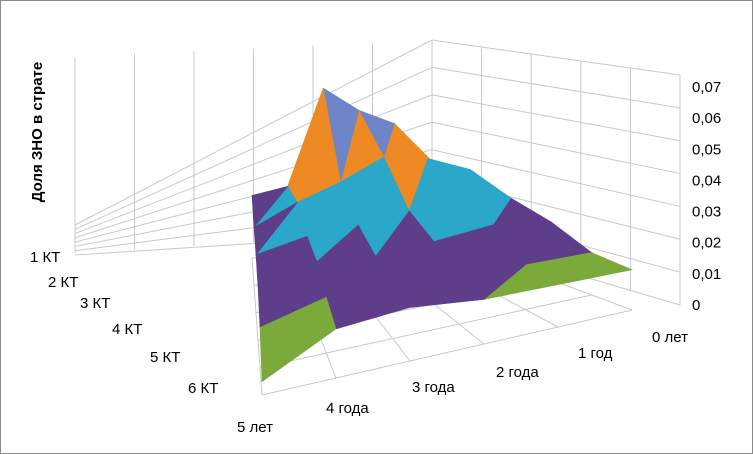 This screenshot has width=753, height=454. What do you see at coordinates (706, 243) in the screenshot?
I see `z-tick-label: 0,02` at bounding box center [706, 243].